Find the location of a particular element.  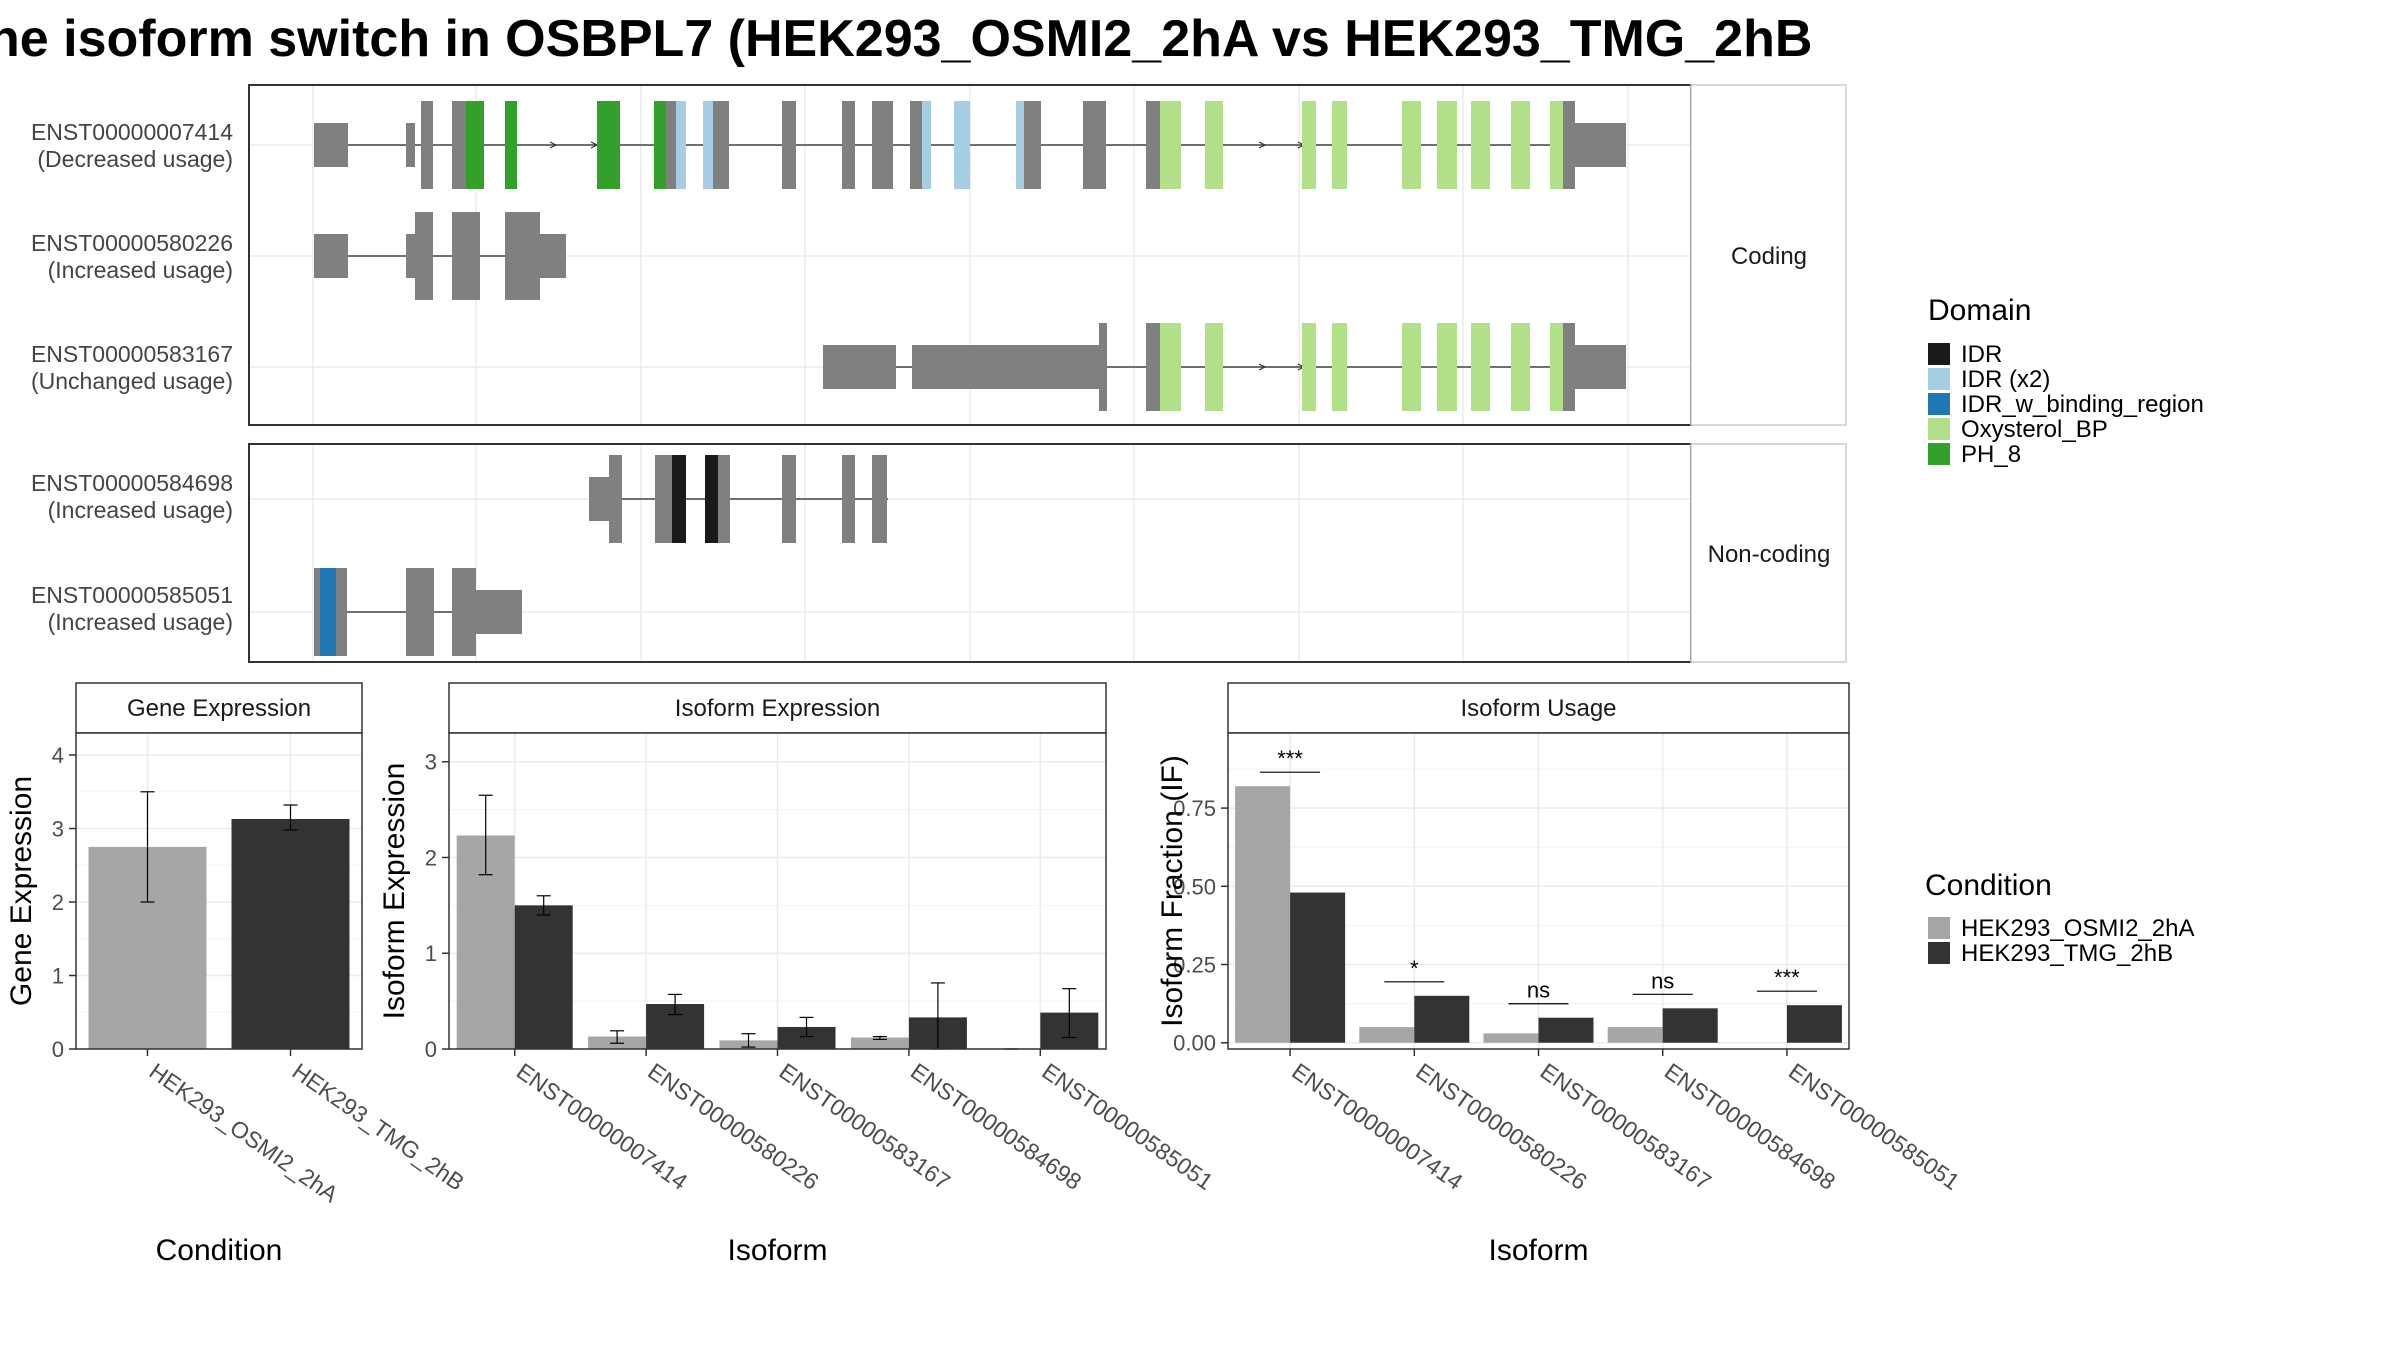

significance-label: ns is located at coordinates (1538, 990).